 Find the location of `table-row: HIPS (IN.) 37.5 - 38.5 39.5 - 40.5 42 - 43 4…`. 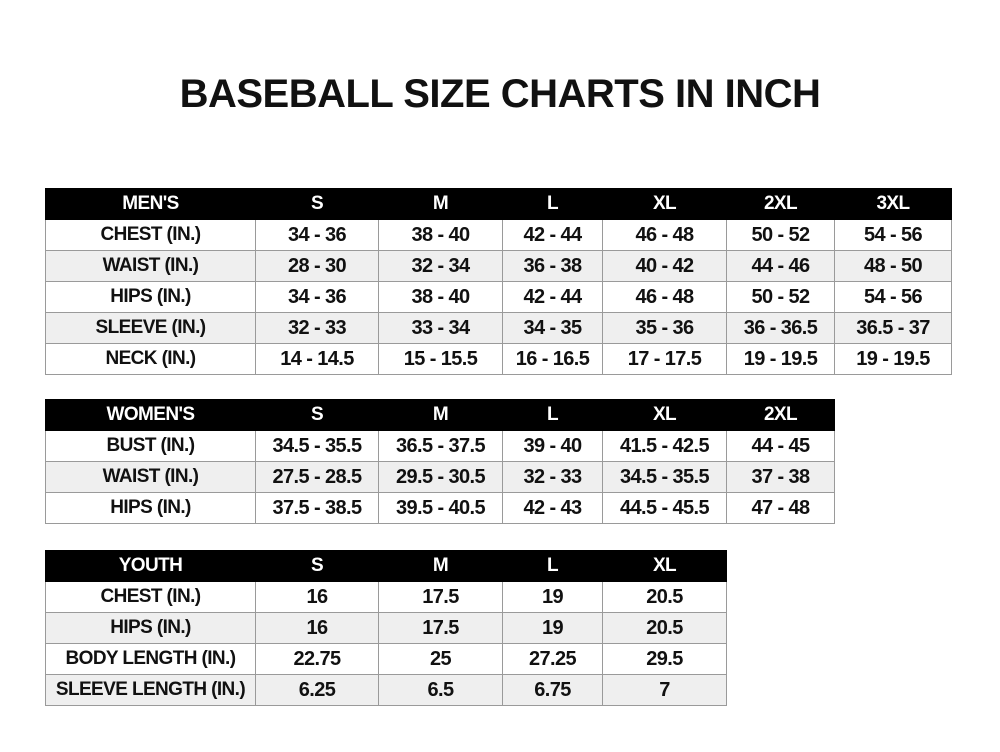

table-row: HIPS (IN.) 37.5 - 38.5 39.5 - 40.5 42 - 43 4… is located at coordinates (440, 508).